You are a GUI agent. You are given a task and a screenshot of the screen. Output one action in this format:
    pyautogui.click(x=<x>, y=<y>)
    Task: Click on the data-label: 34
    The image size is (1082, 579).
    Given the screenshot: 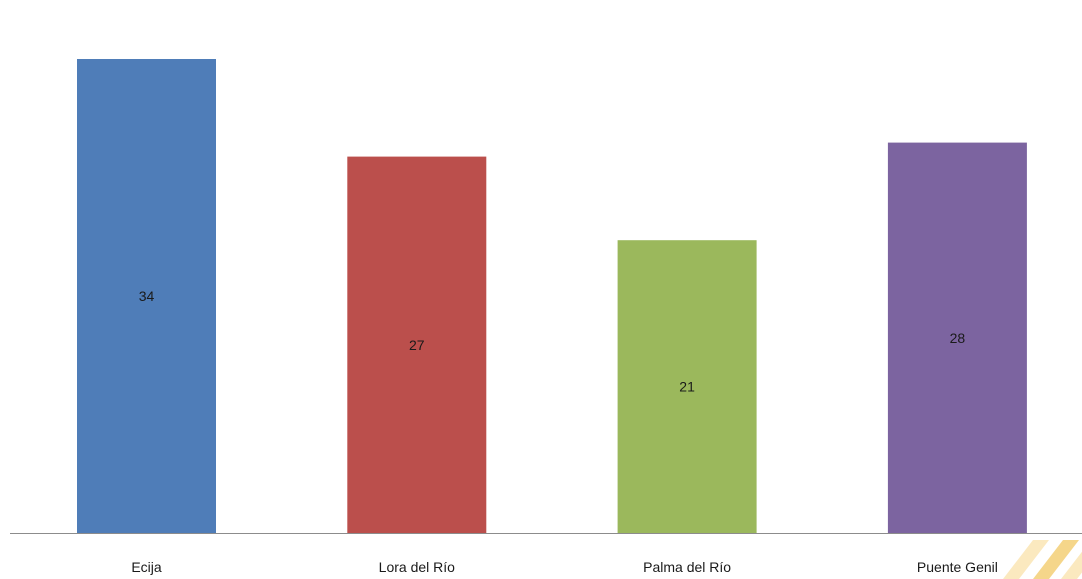 What is the action you would take?
    pyautogui.click(x=147, y=296)
    